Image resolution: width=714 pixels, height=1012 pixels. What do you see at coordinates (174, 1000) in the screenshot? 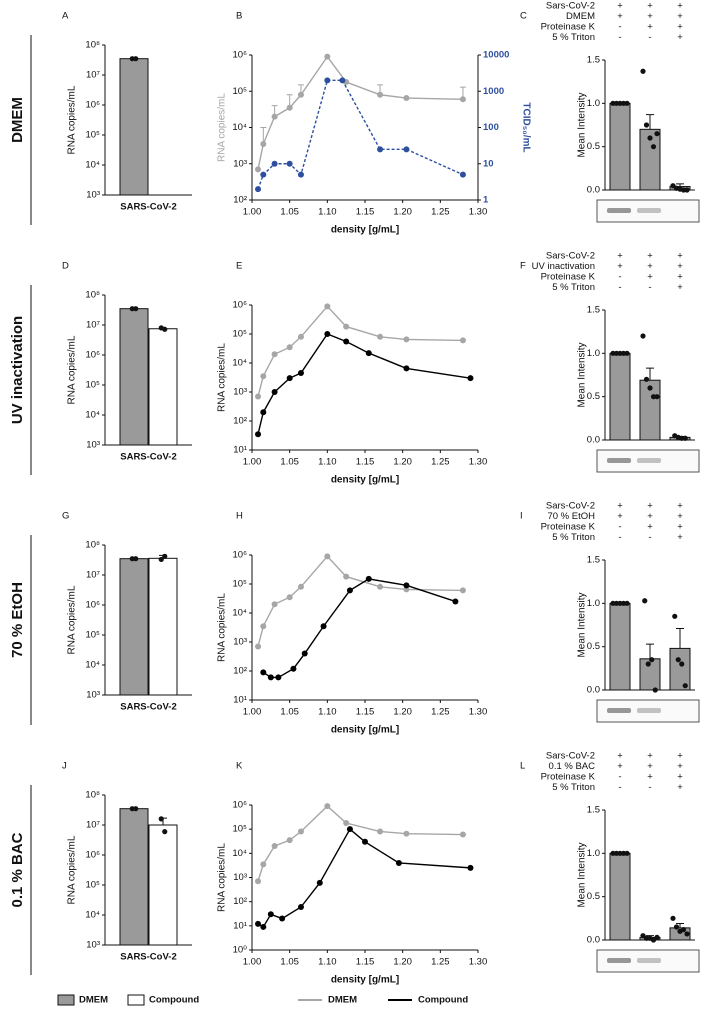
I see `legend-label: Compound` at bounding box center [174, 1000].